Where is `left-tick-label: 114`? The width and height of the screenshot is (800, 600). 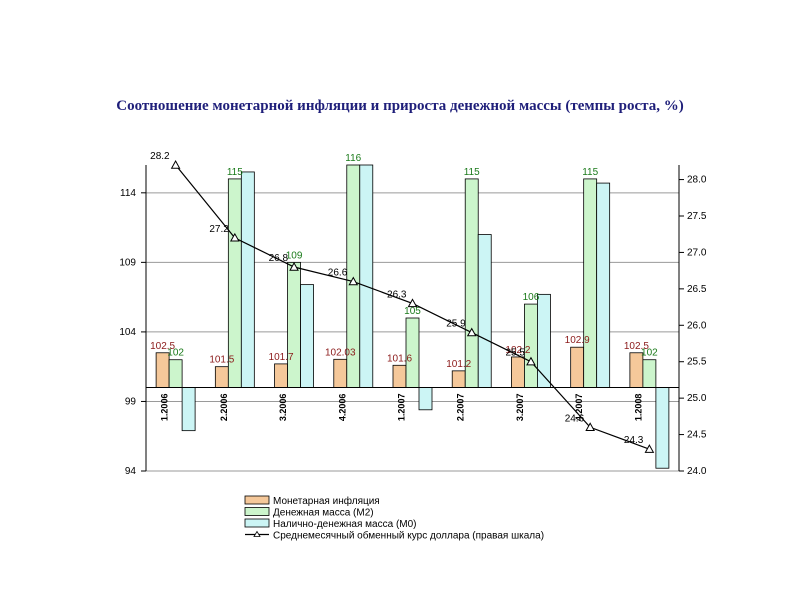
left-tick-label: 114 is located at coordinates (128, 193).